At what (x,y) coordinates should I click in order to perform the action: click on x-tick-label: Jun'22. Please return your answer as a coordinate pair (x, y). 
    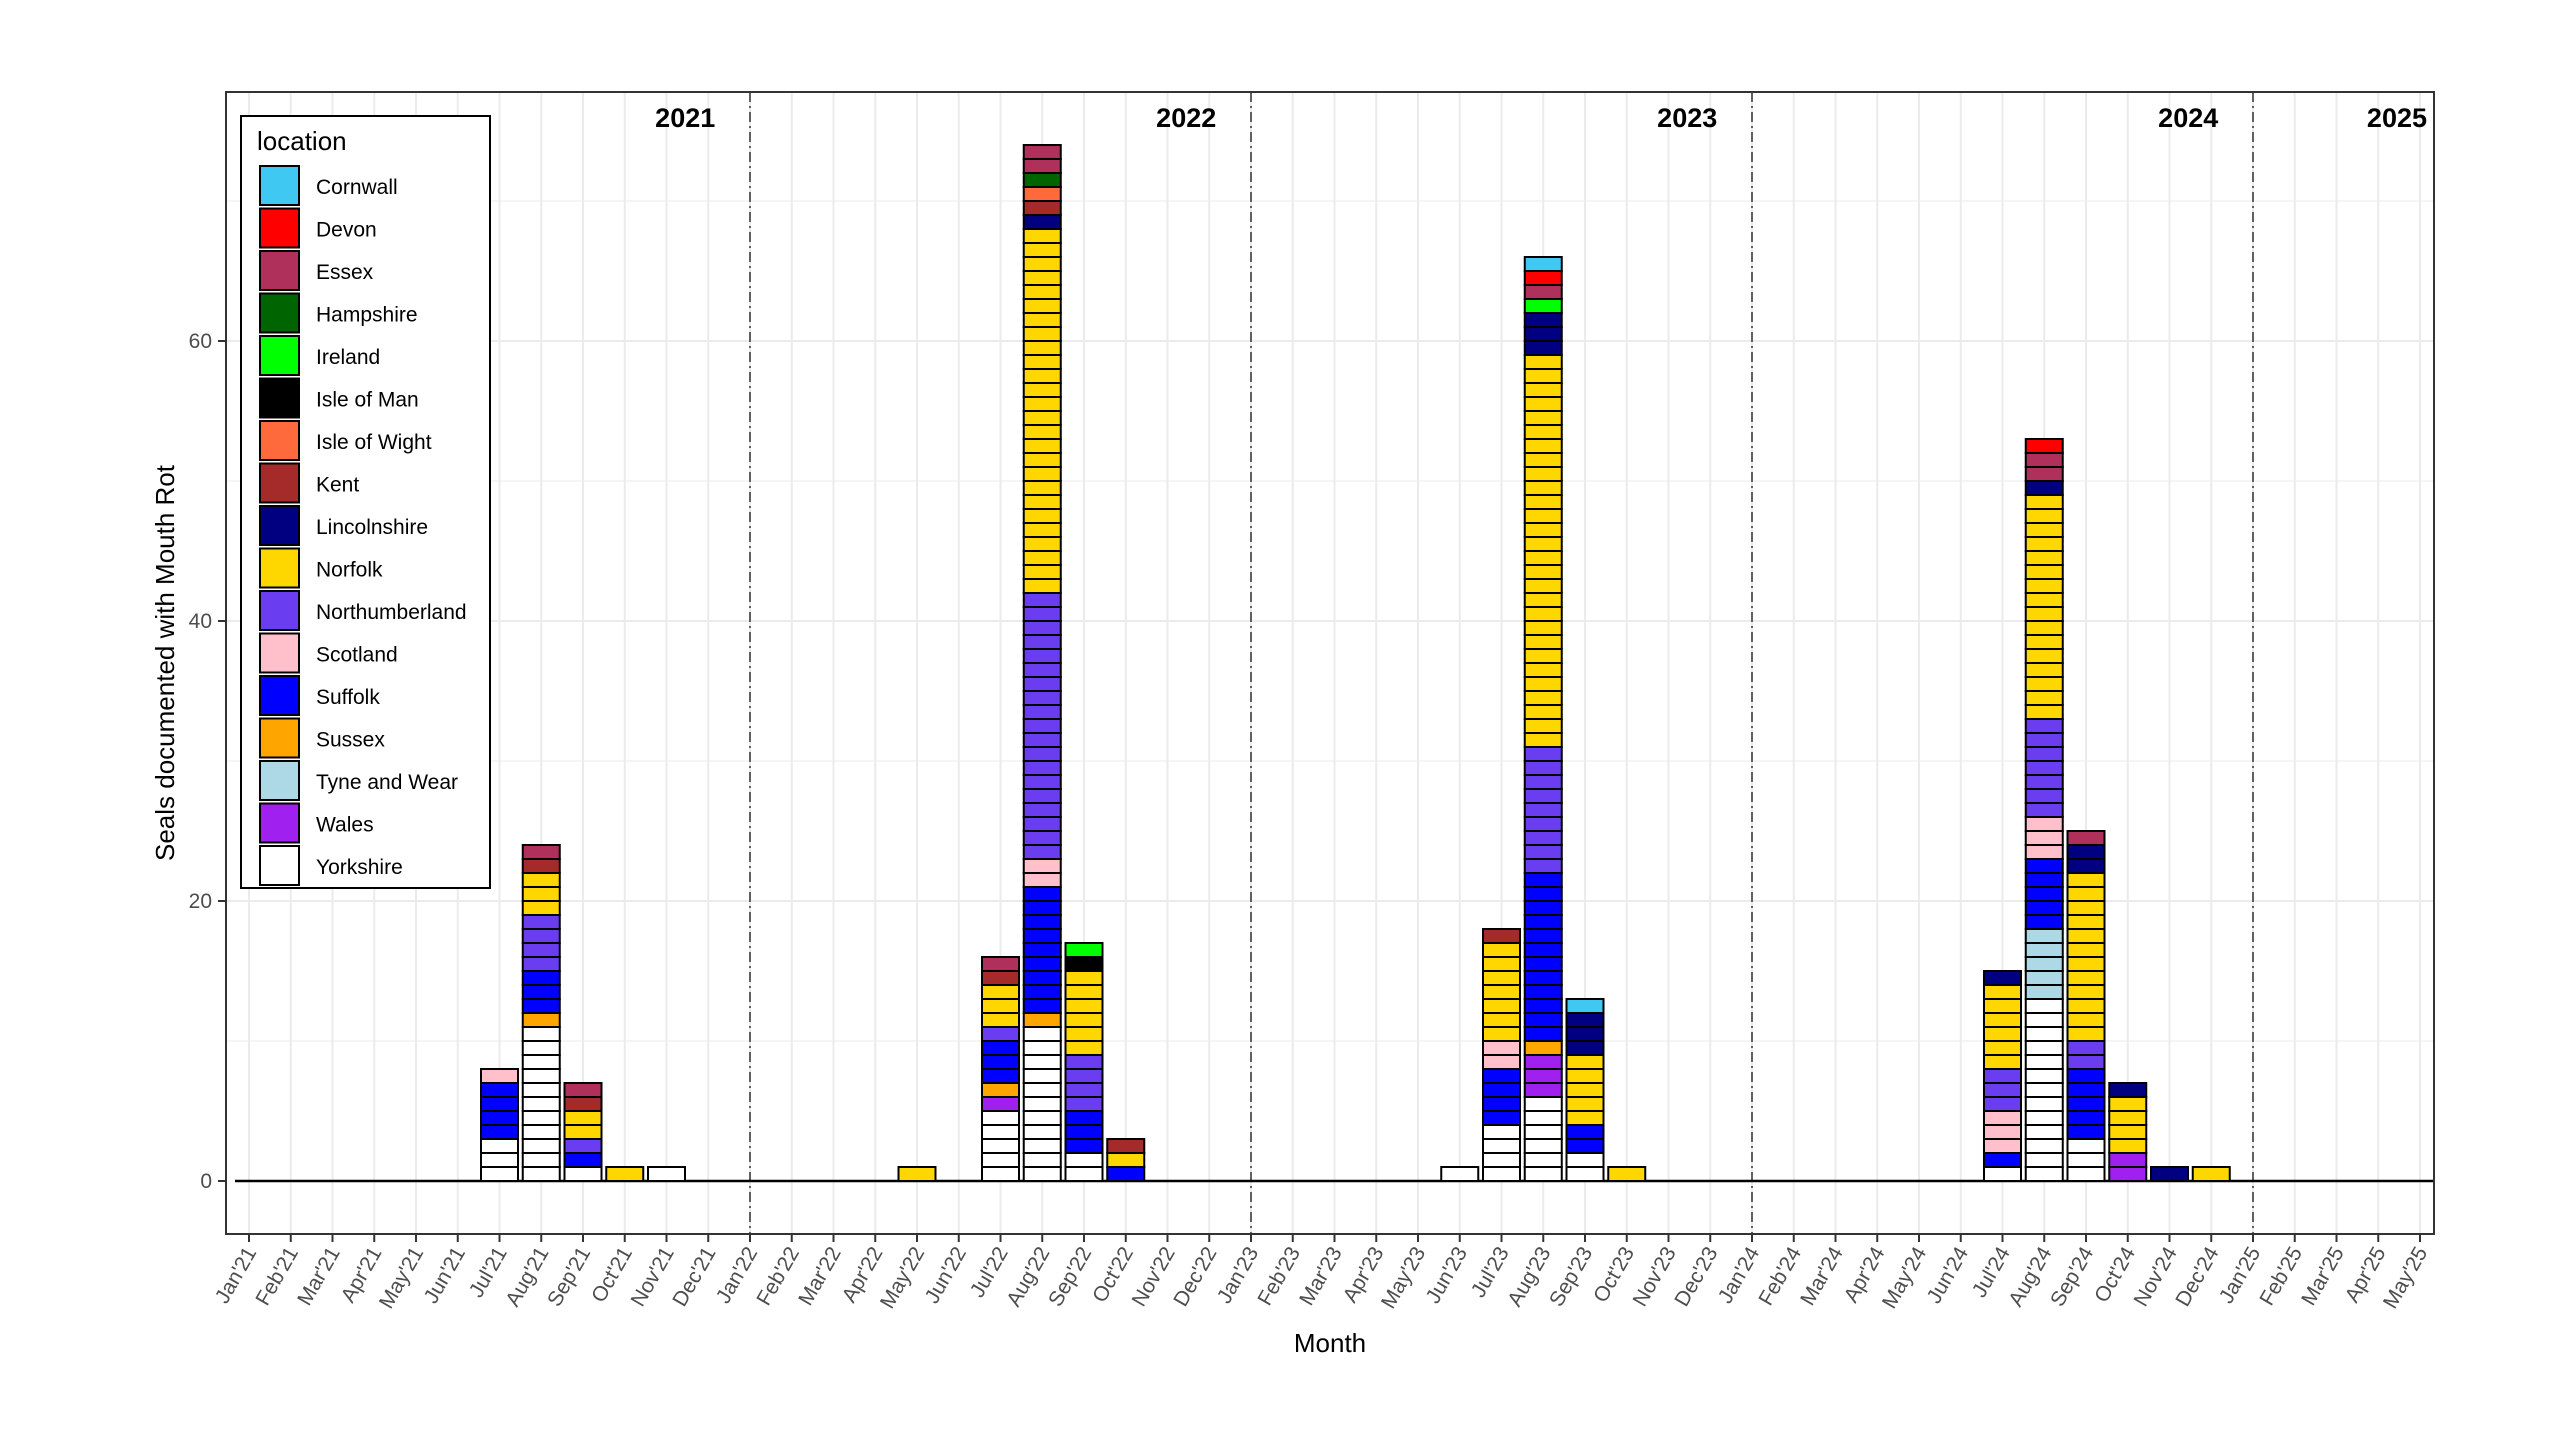
    Looking at the image, I should click on (946, 1275).